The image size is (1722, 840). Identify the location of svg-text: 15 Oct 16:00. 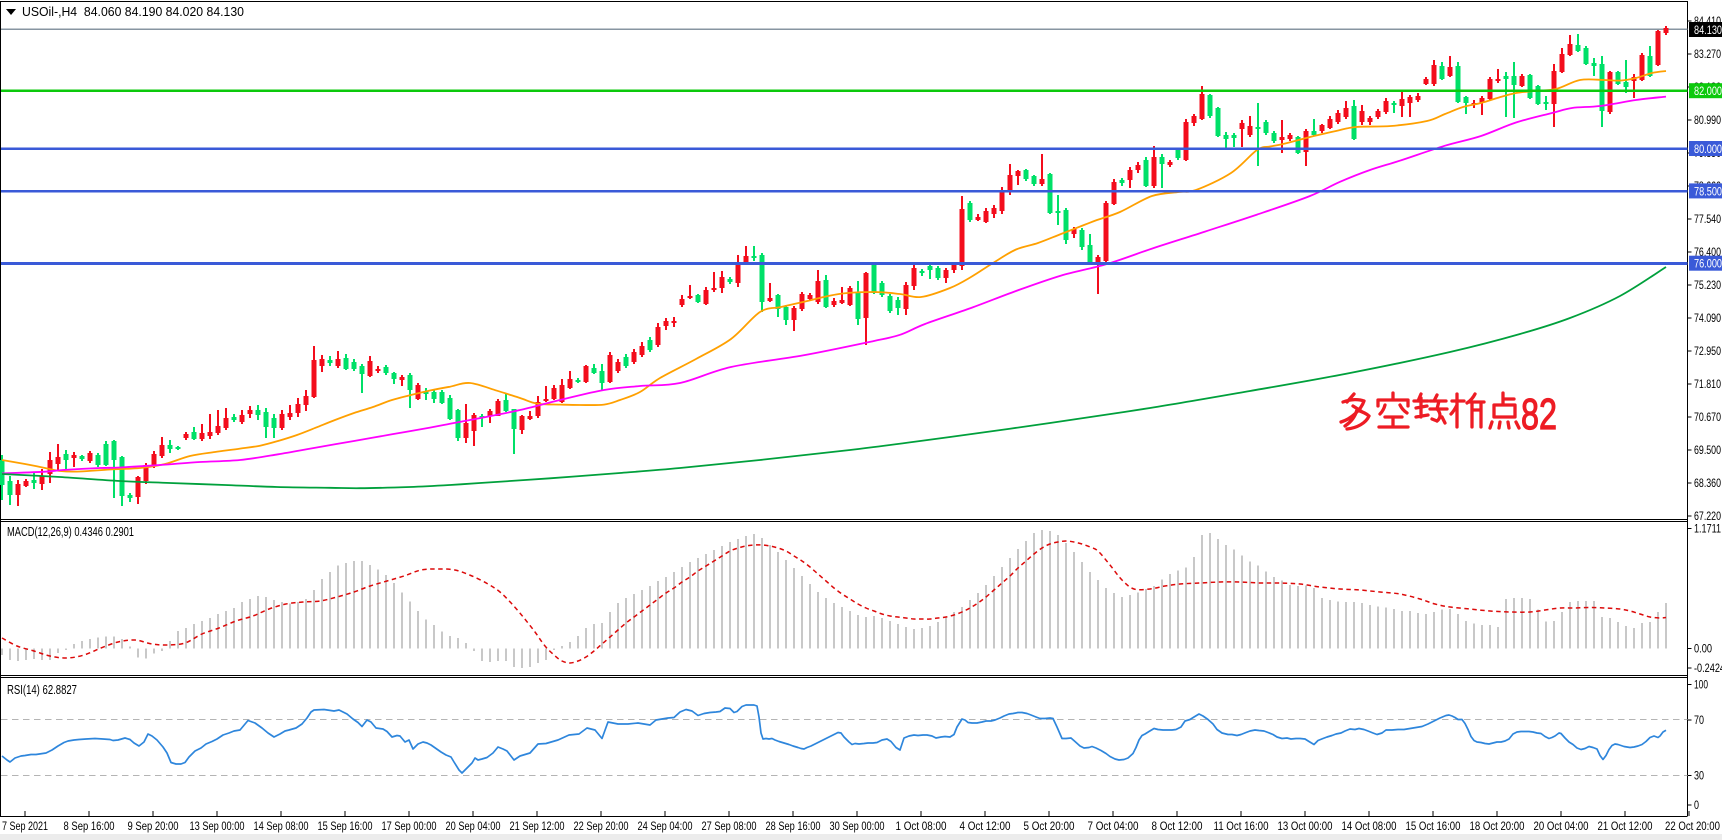
(1433, 826).